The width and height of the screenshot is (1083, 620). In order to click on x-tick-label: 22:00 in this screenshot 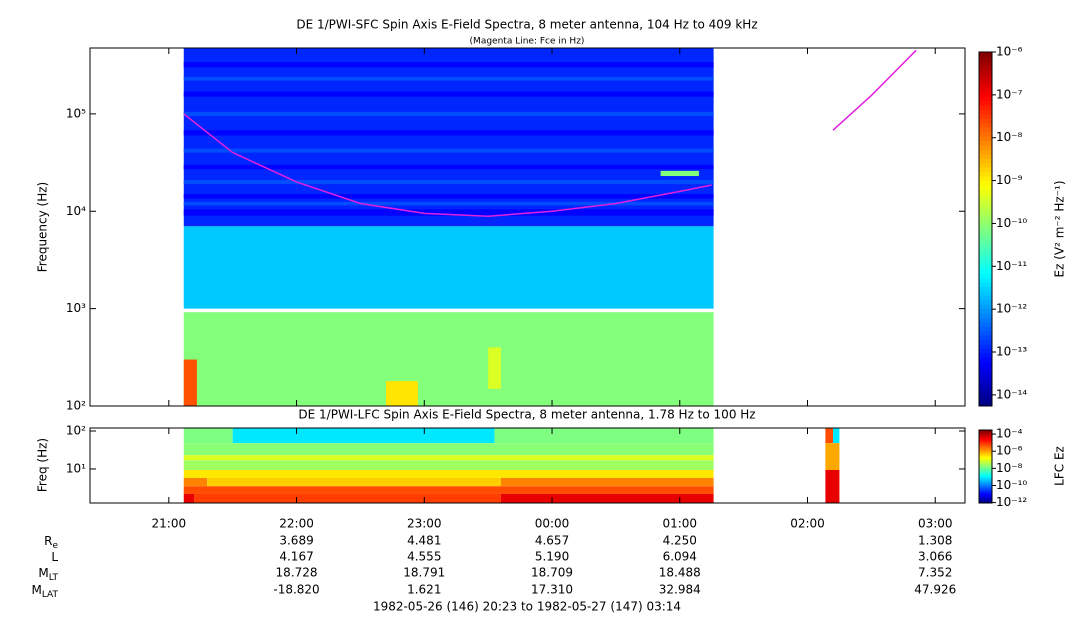, I will do `click(296, 524)`.